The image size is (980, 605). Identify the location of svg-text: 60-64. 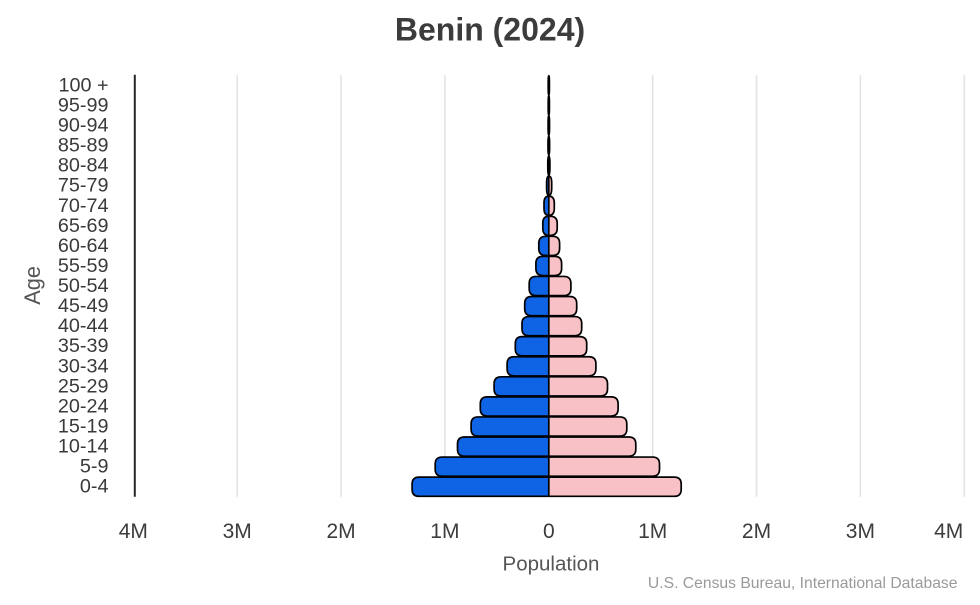
(83, 246).